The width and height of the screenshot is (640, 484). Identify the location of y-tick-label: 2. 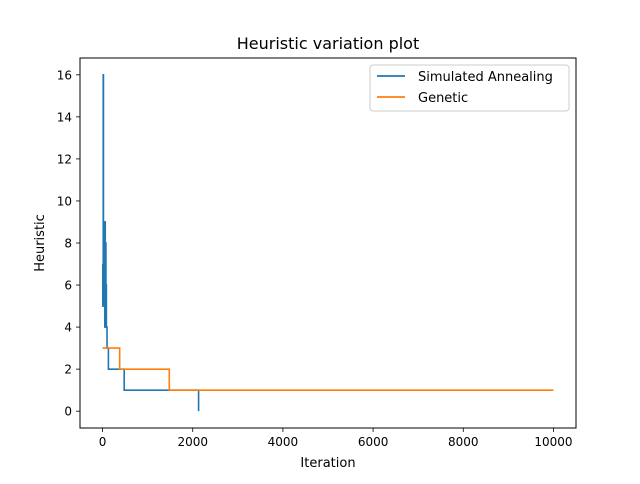
(68, 370).